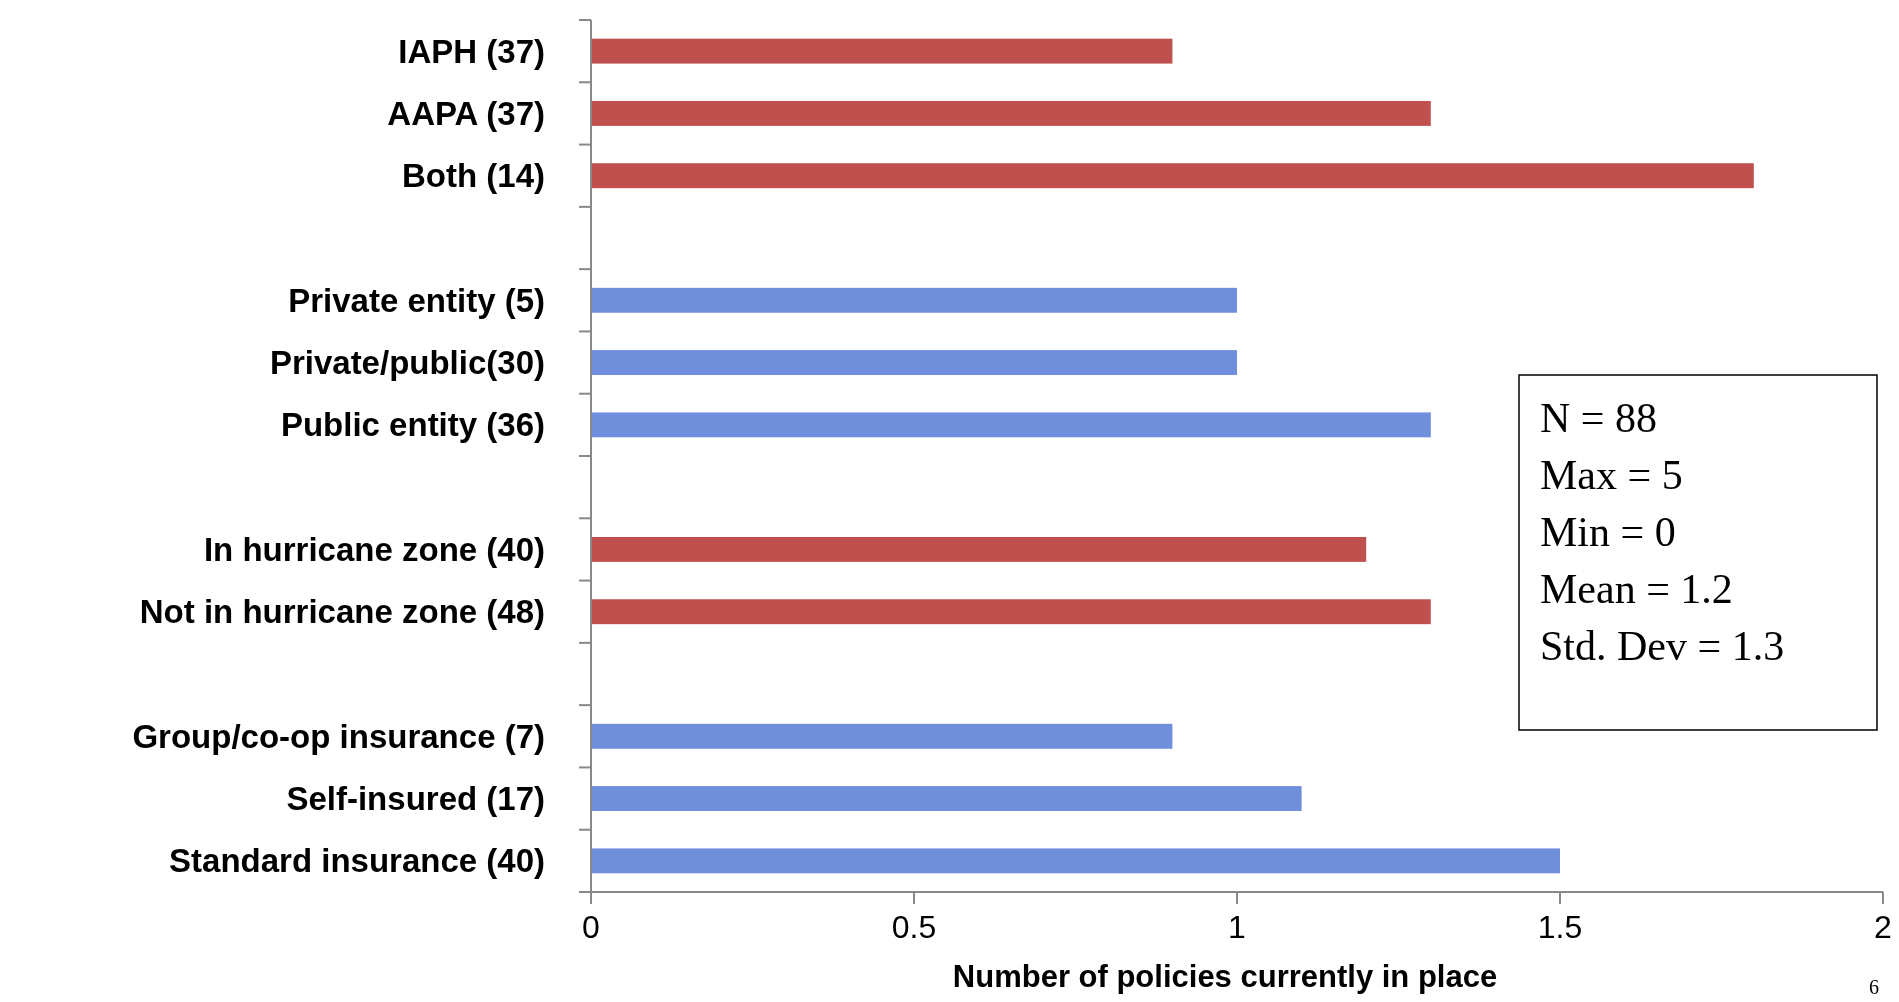 This screenshot has width=1899, height=1002. What do you see at coordinates (1883, 927) in the screenshot?
I see `x-tick-label: 2` at bounding box center [1883, 927].